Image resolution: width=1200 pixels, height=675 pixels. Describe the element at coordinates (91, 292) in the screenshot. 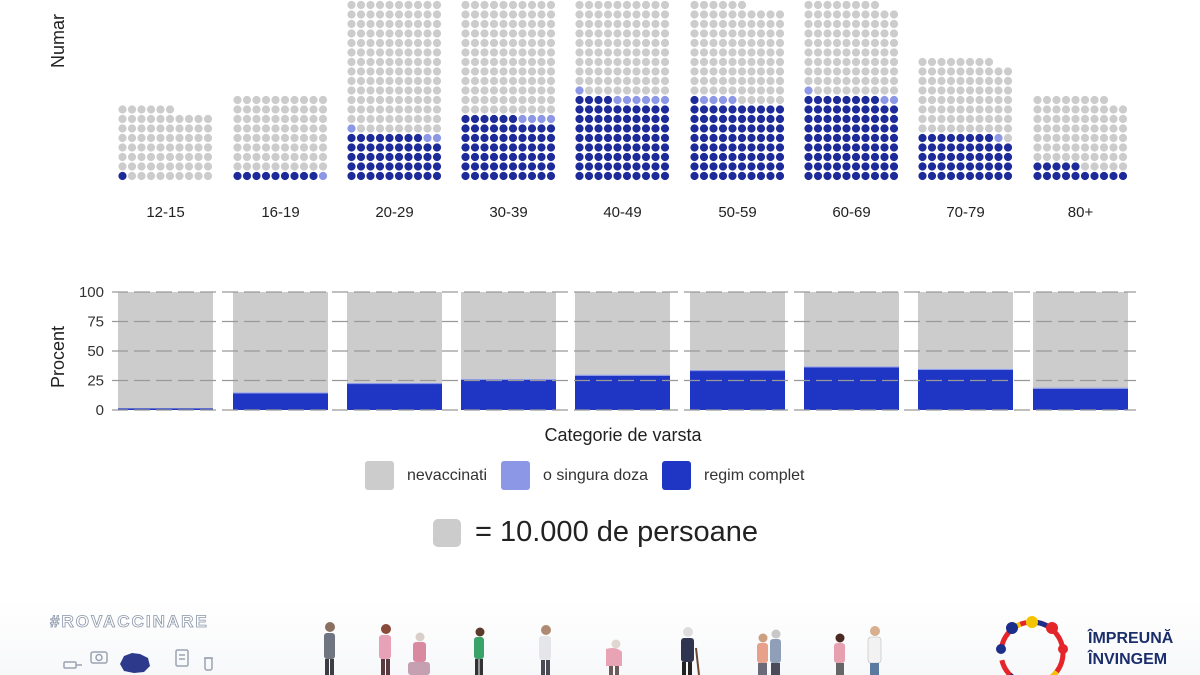

I see `y-tick-label: 100` at that location.